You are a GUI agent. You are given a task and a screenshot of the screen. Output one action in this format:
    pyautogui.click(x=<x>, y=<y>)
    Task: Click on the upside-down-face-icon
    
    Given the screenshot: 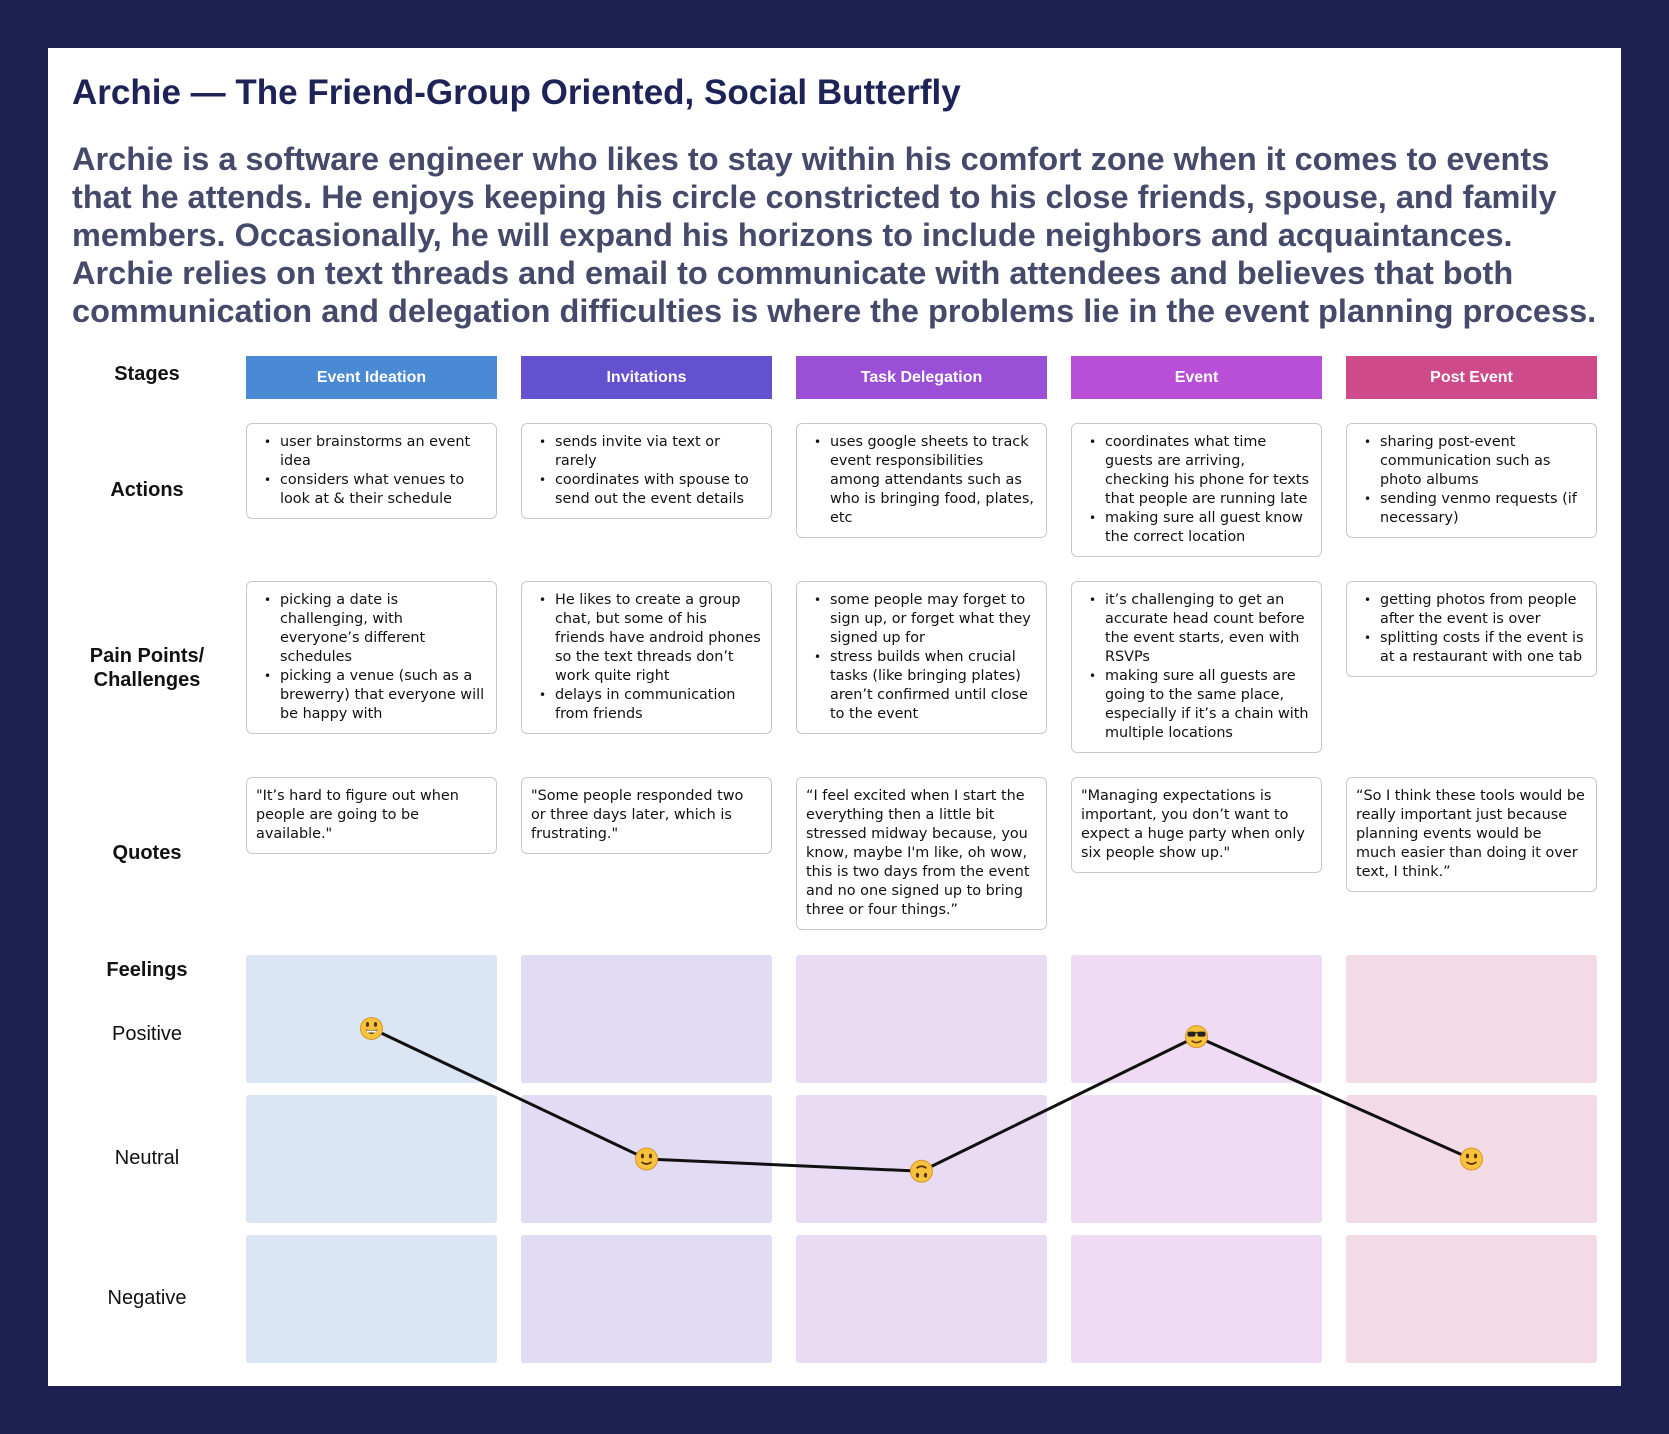 What is the action you would take?
    pyautogui.click(x=921, y=1171)
    